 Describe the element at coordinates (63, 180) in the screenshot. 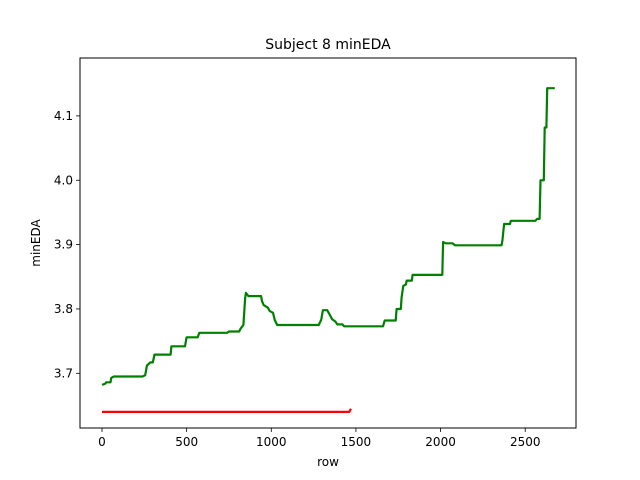

I see `y-tick-label: 4.0` at that location.